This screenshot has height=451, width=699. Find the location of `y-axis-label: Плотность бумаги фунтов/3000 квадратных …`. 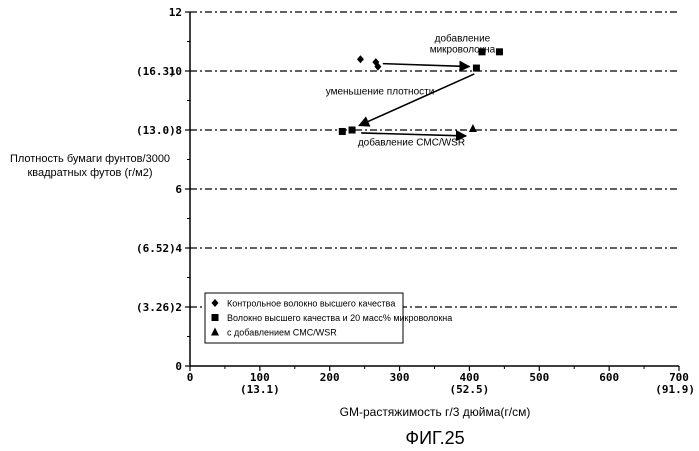

y-axis-label: Плотность бумаги фунтов/3000 квадратных … is located at coordinates (90, 166).